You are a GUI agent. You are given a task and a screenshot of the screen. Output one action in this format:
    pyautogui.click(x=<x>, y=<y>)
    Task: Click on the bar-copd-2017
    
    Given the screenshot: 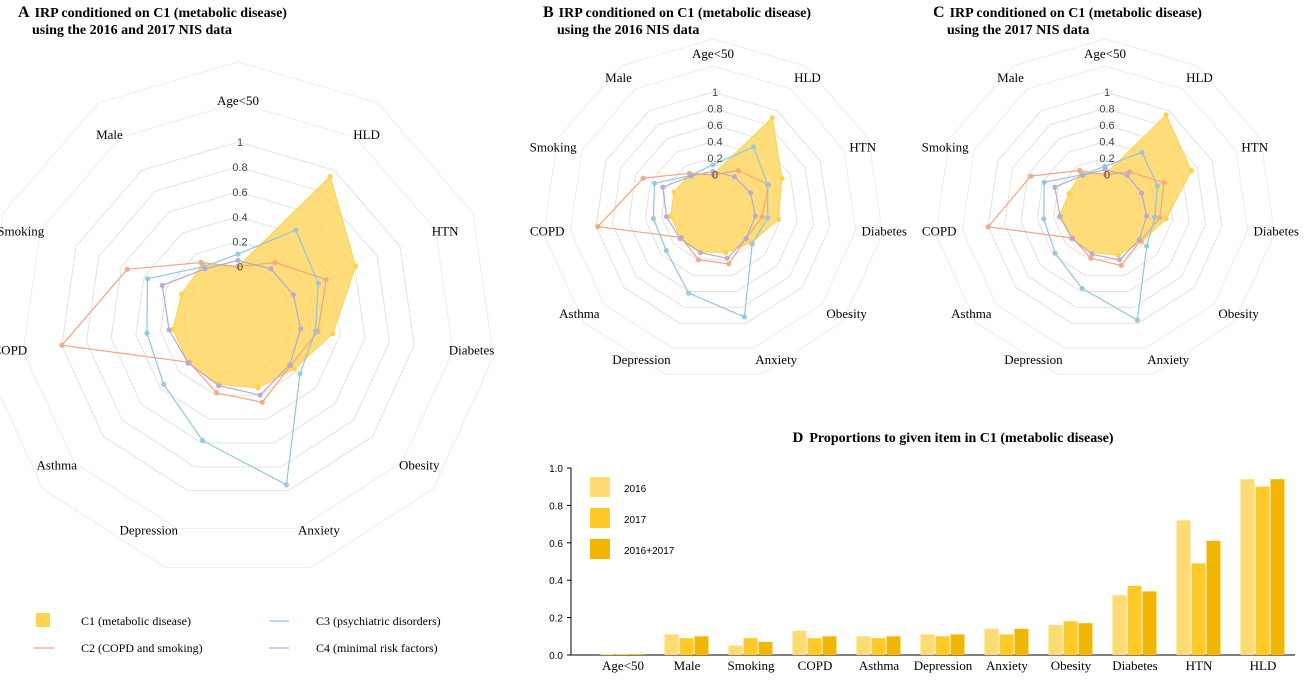 What is the action you would take?
    pyautogui.click(x=814, y=646)
    